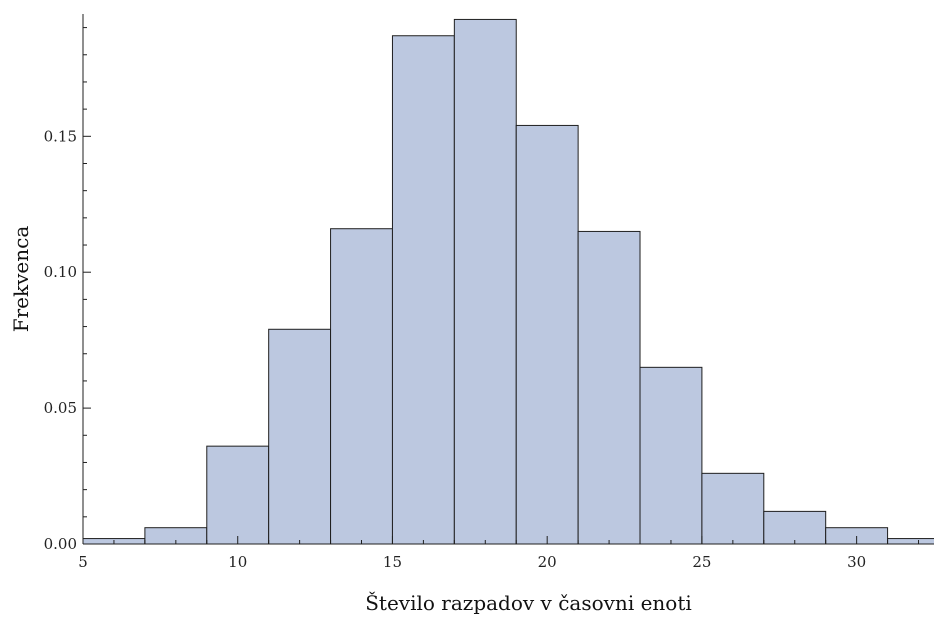 The image size is (934, 619). I want to click on x-tick-label: 20, so click(547, 562).